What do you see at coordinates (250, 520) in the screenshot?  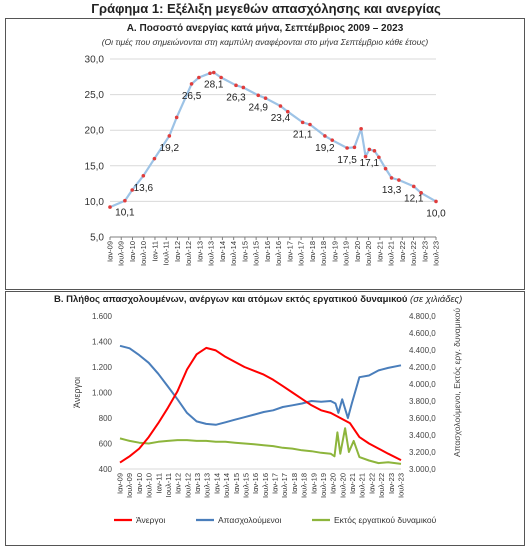 I see `legend-label: Απασχολούμενοι` at bounding box center [250, 520].